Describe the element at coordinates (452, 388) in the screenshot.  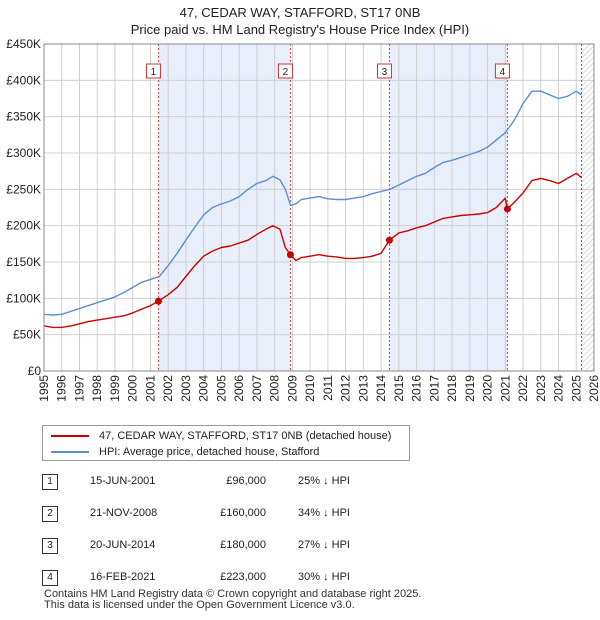
I see `x-tick-label: 2018` at that location.